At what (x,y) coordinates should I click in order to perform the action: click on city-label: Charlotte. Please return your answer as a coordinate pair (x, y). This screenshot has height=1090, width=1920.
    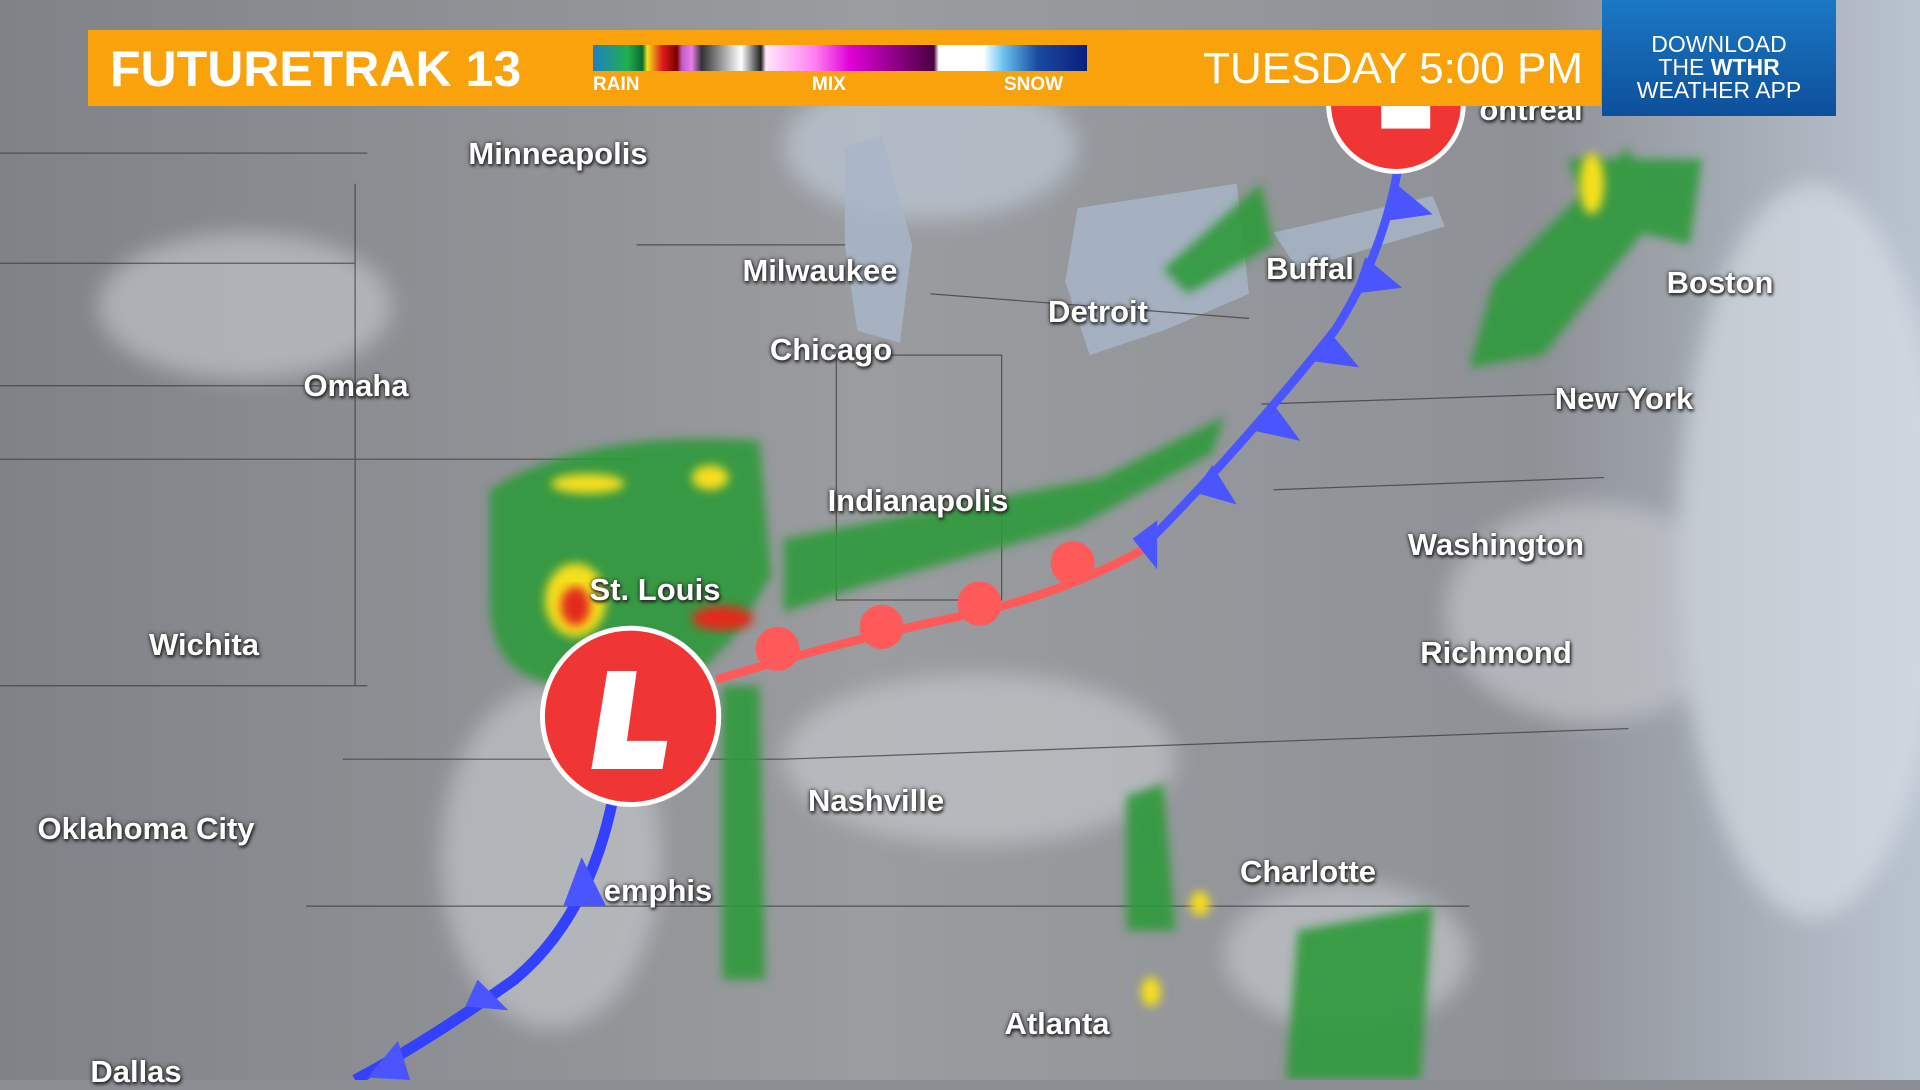
    Looking at the image, I should click on (1308, 871).